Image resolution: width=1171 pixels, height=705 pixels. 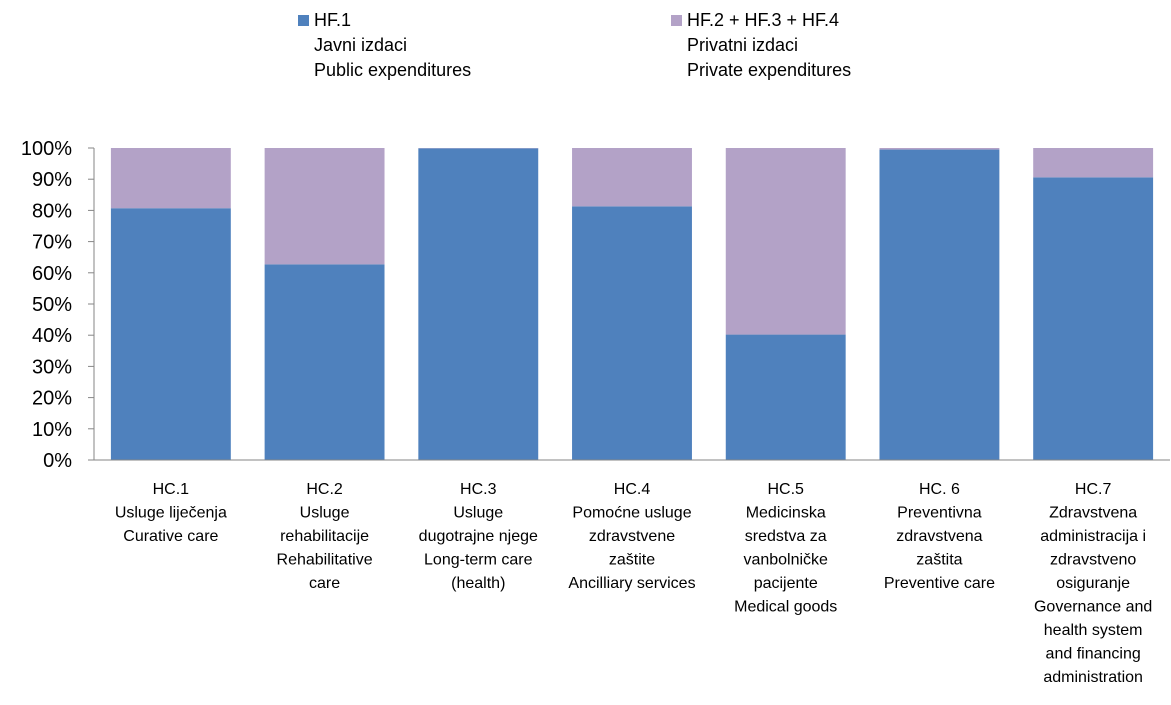 What do you see at coordinates (1093, 630) in the screenshot?
I see `x-category-label-line: health system` at bounding box center [1093, 630].